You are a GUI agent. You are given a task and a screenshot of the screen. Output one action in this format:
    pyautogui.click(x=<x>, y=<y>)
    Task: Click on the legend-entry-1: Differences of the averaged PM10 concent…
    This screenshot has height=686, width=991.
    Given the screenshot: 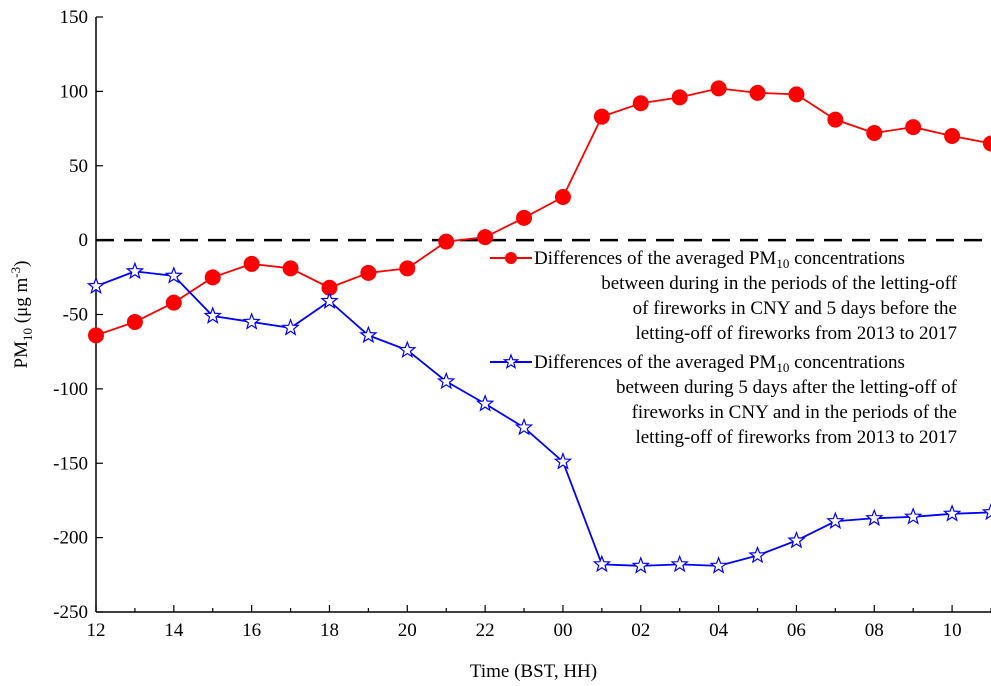 What is the action you would take?
    pyautogui.click(x=724, y=296)
    